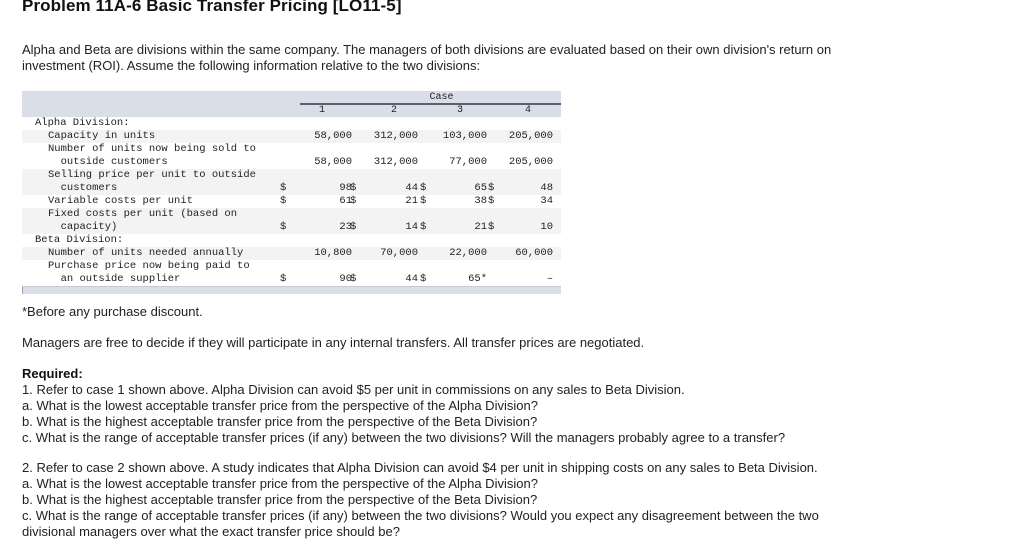  I want to click on table-cell: 98, so click(345, 188).